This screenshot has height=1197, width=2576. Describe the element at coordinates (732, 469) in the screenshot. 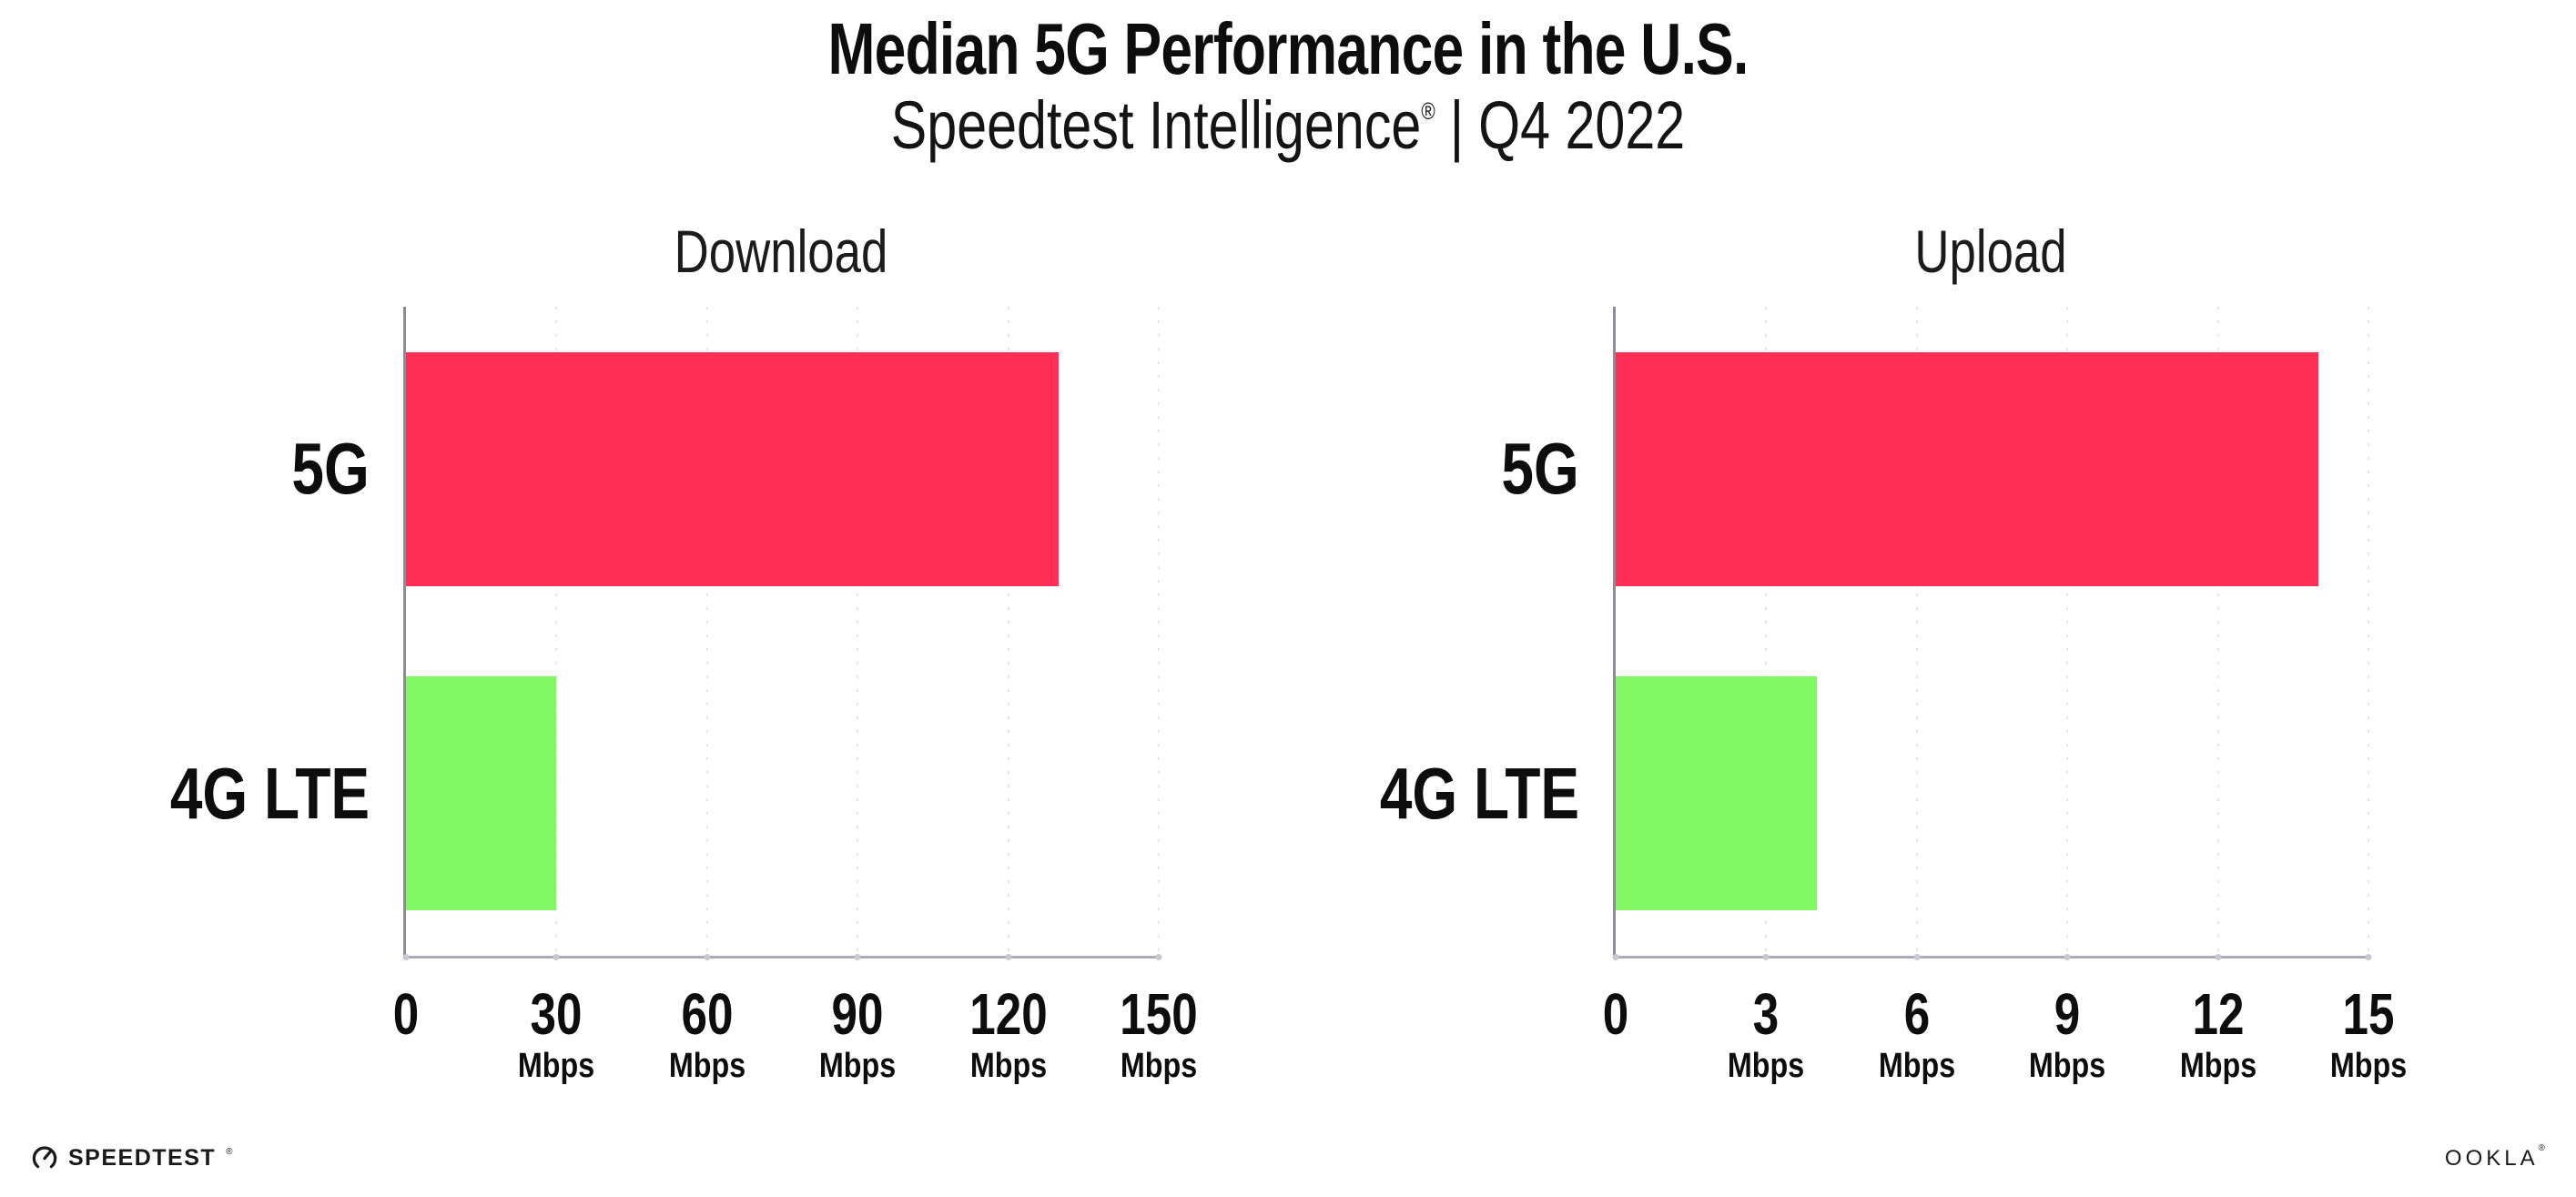

I see `download-bar-5g` at that location.